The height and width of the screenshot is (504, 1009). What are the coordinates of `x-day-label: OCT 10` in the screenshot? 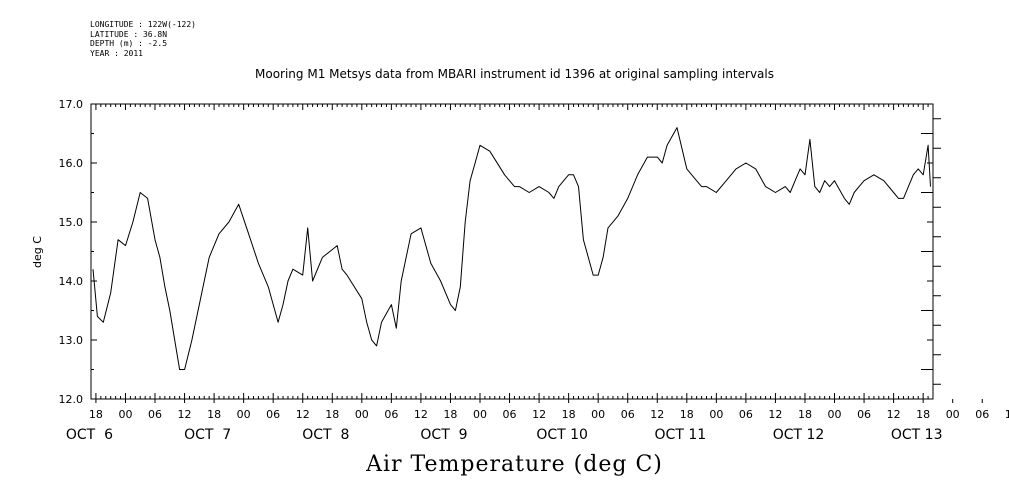 It's located at (562, 435).